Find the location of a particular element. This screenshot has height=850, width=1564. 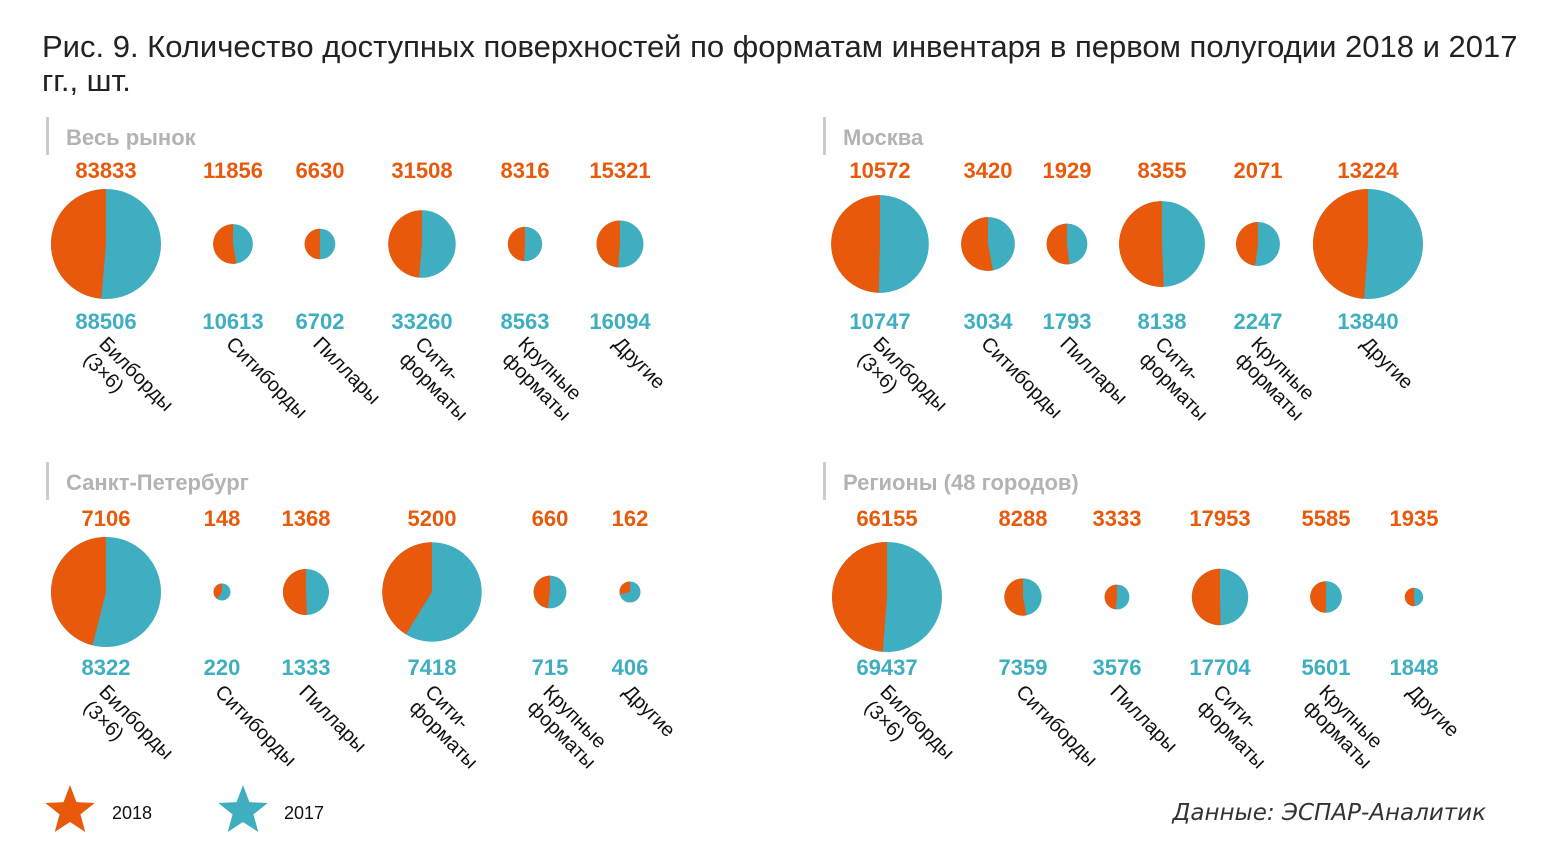

value-2017: 33260 is located at coordinates (421, 321).